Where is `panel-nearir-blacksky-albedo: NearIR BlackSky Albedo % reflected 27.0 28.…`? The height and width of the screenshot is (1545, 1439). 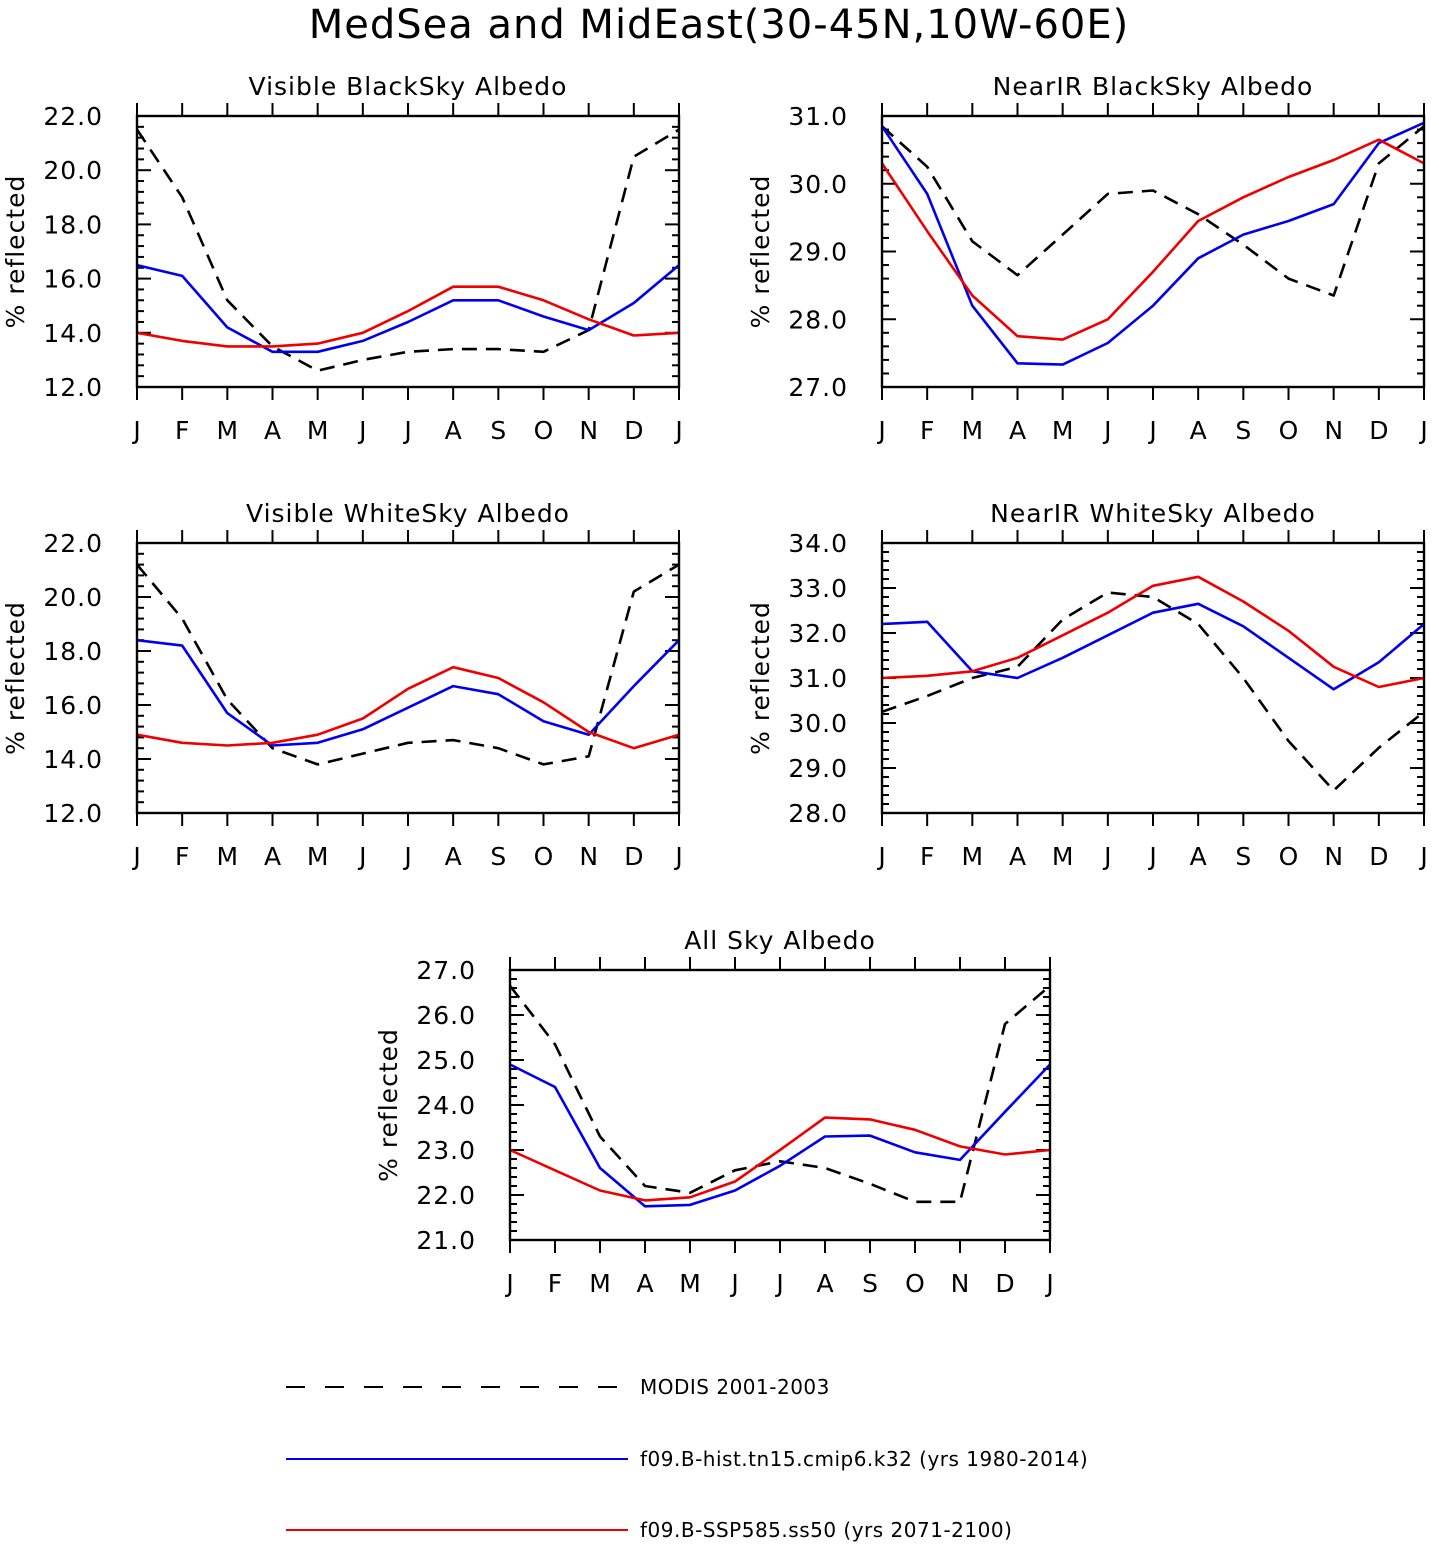
panel-nearir-blacksky-albedo: NearIR BlackSky Albedo % reflected 27.0 28.… is located at coordinates (1087, 258).